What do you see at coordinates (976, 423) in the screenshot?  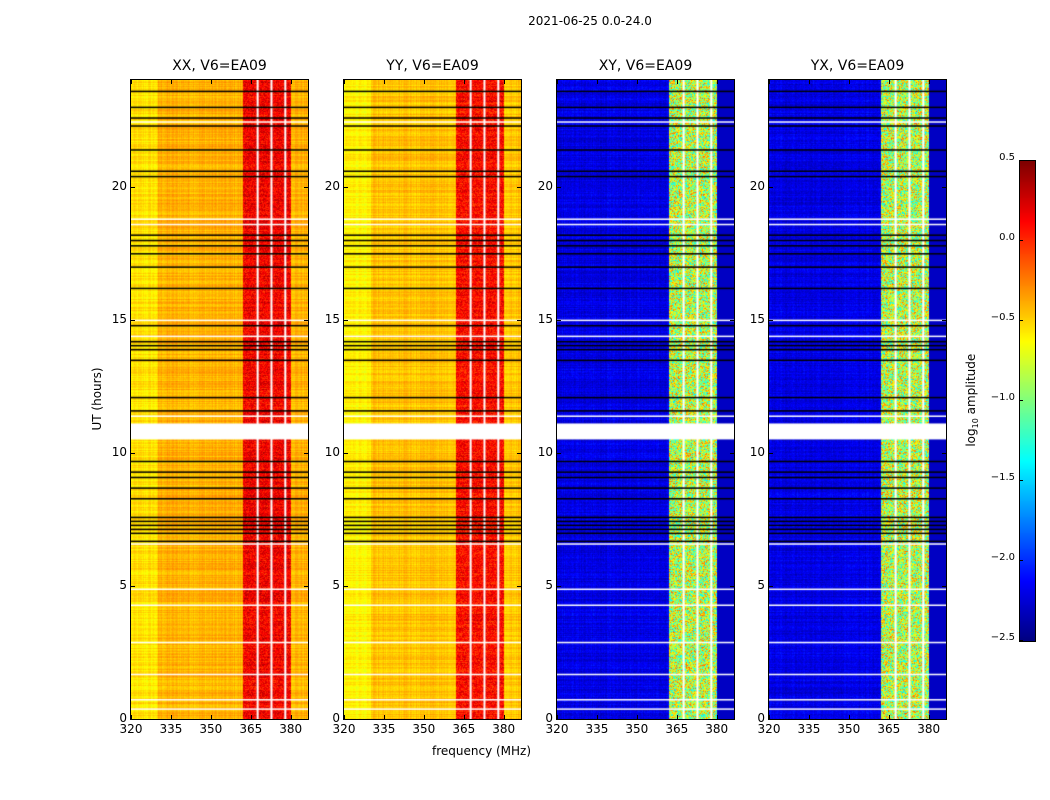 I see `colorbar-label-subscript: 10` at bounding box center [976, 423].